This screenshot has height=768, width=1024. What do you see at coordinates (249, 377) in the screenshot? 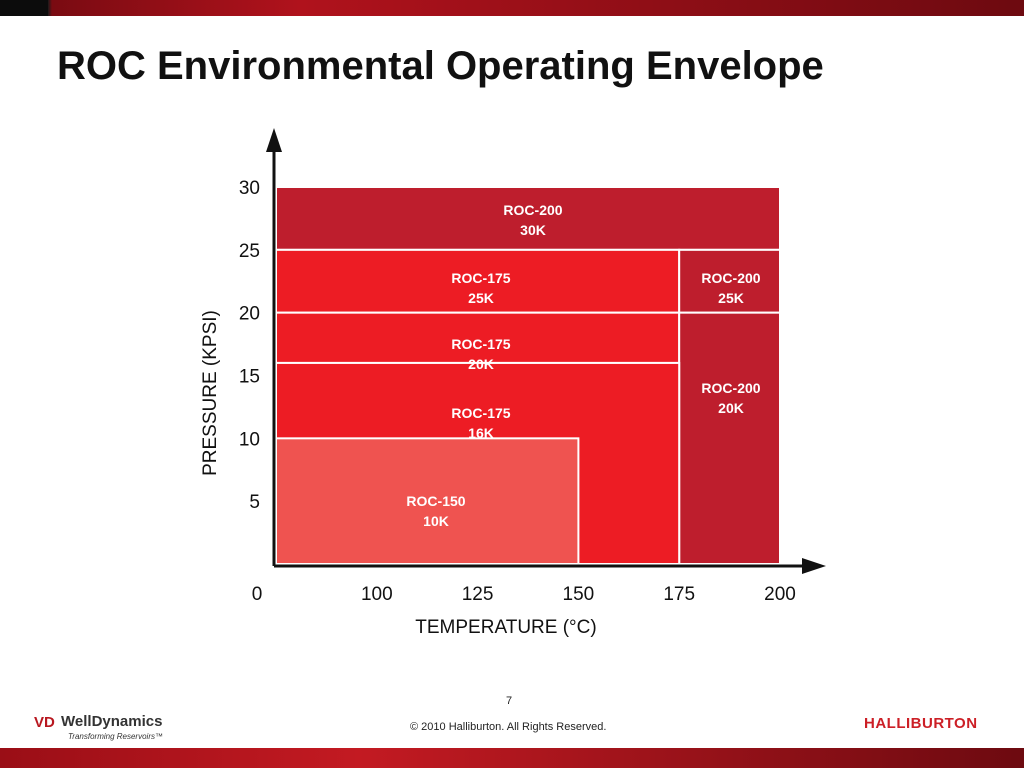
I see `y-tick-label-15: 15` at bounding box center [249, 377].